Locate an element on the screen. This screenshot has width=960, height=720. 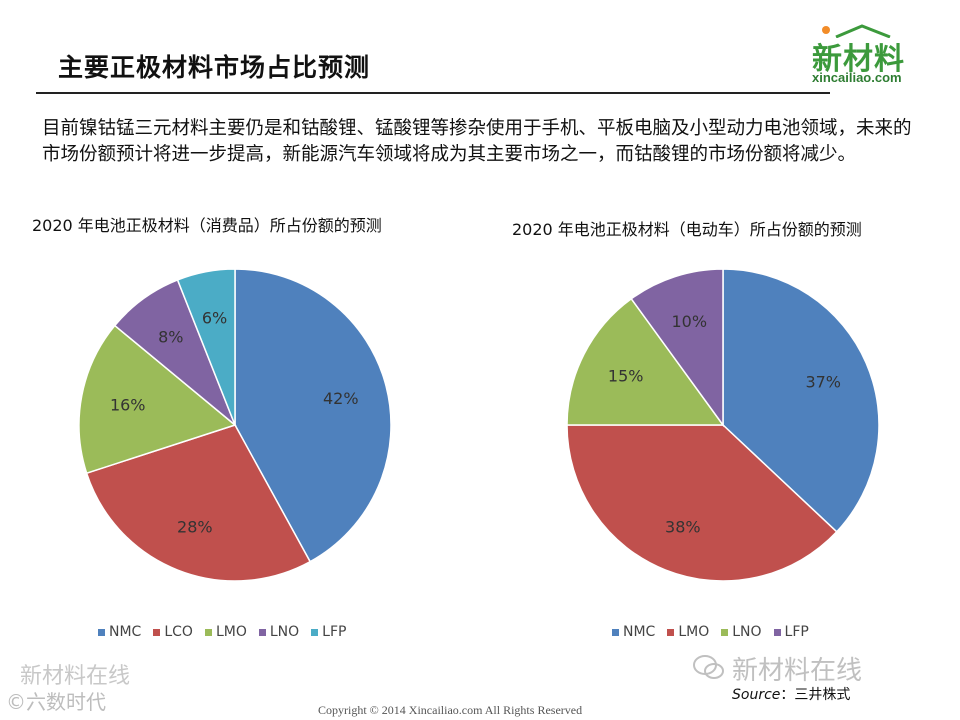
pie-chart-ev: 37% 38% 15% 10% is located at coordinates (723, 425).